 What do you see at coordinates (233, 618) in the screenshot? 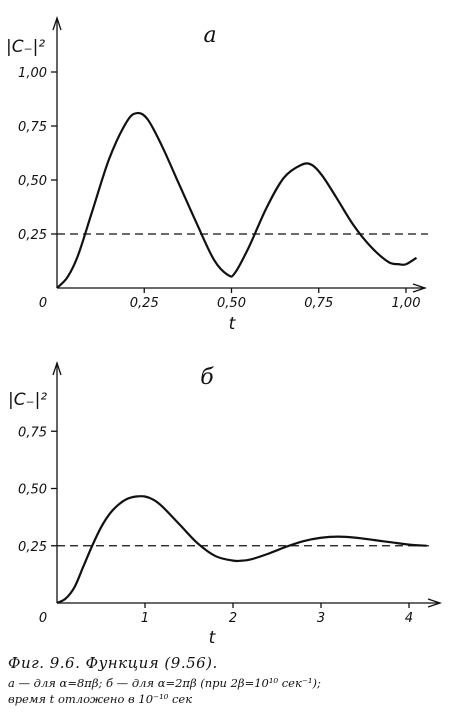
I see `x-tick-label: 2` at bounding box center [233, 618].